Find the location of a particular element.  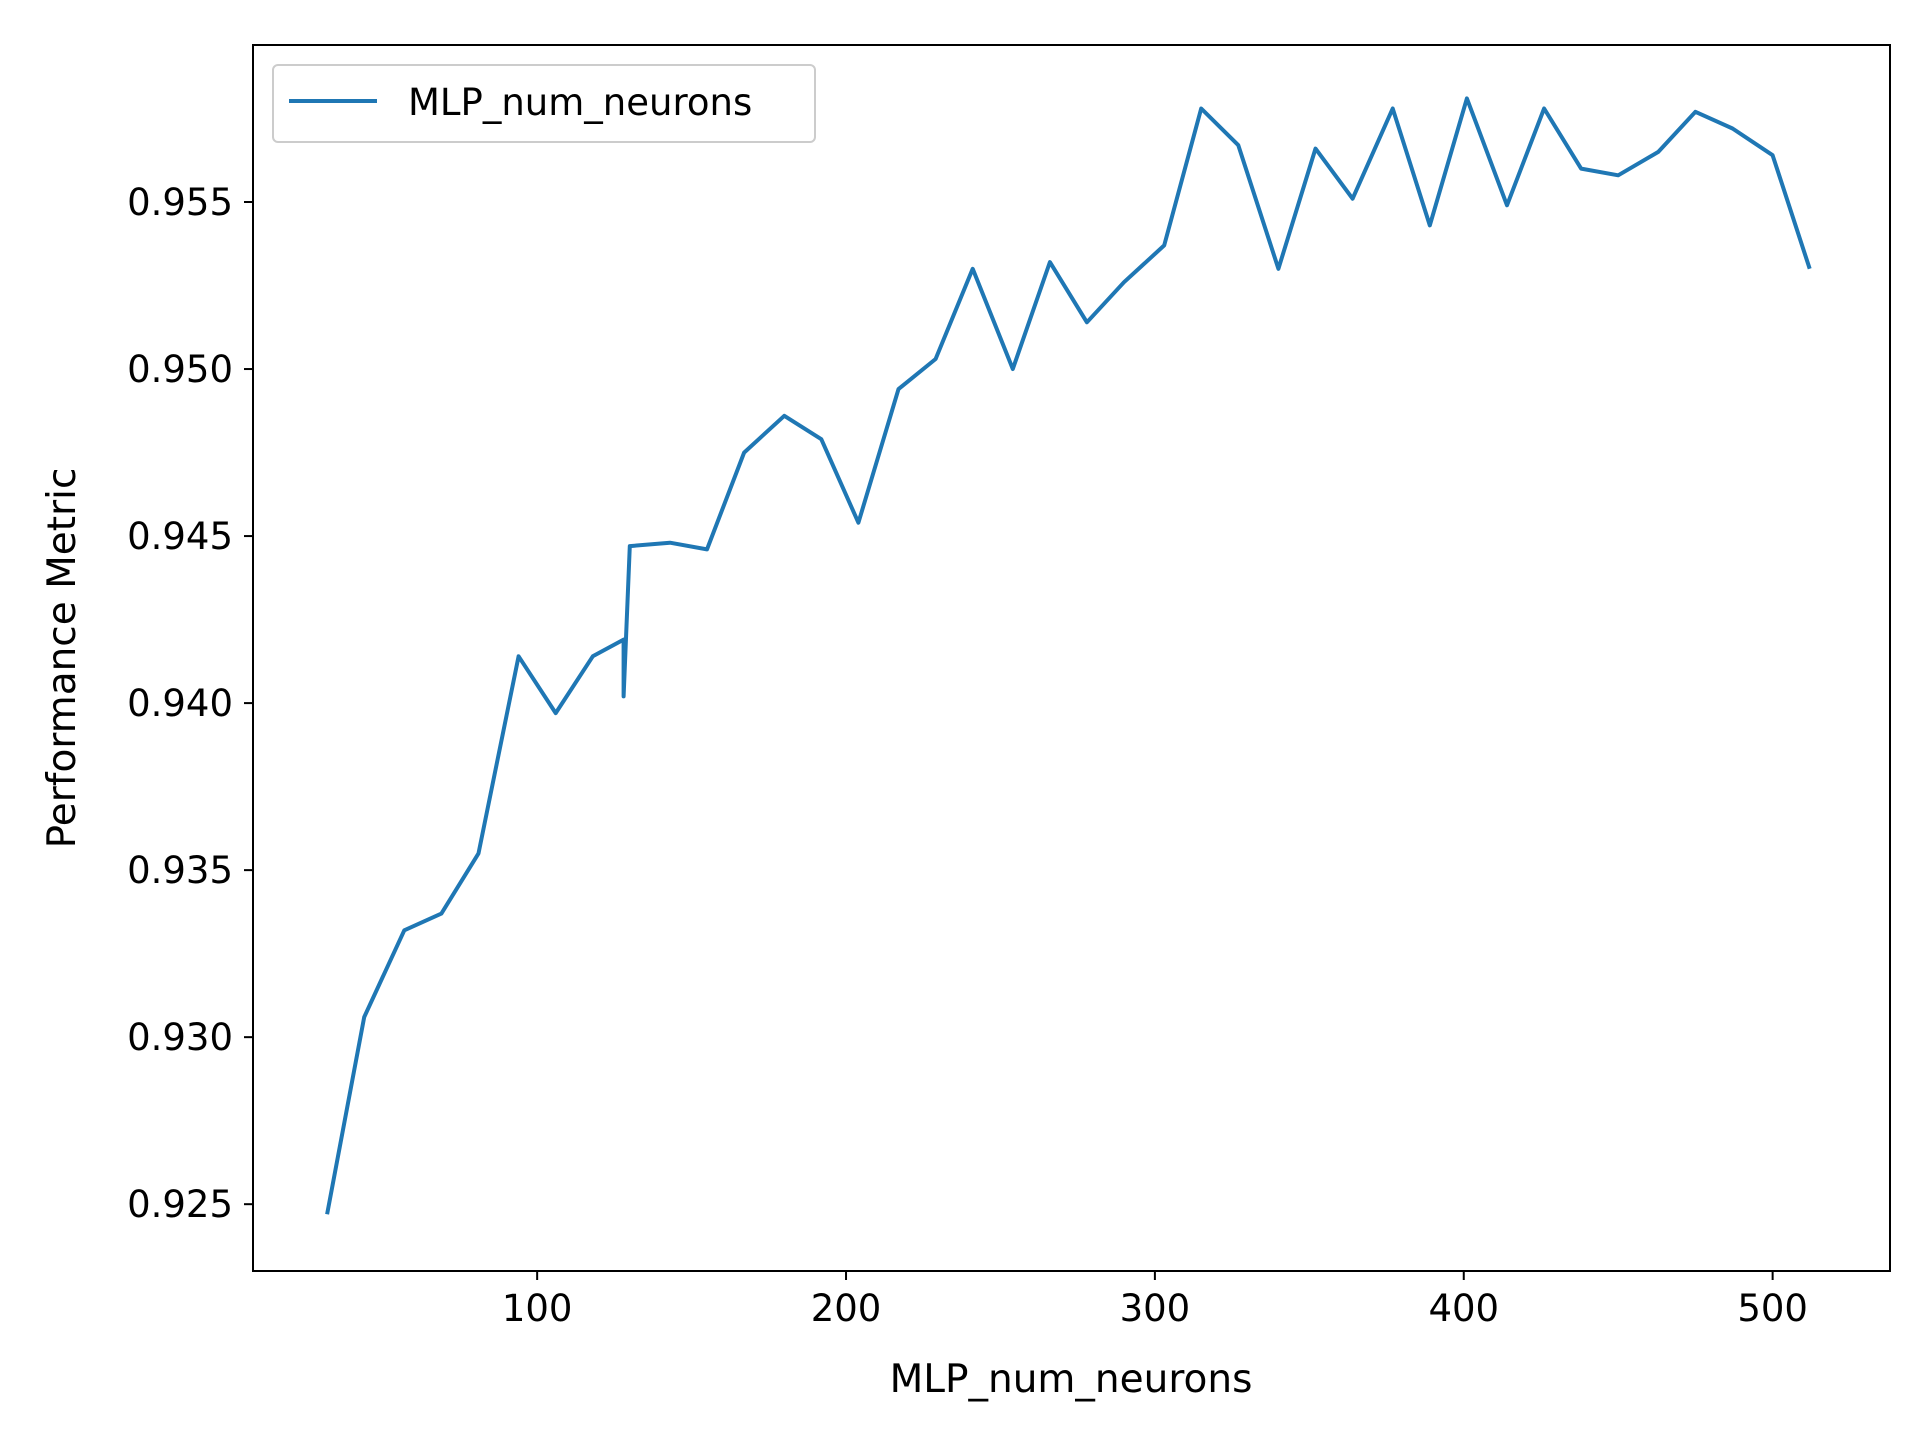

y-tick-label: 0.940 is located at coordinates (180, 703).